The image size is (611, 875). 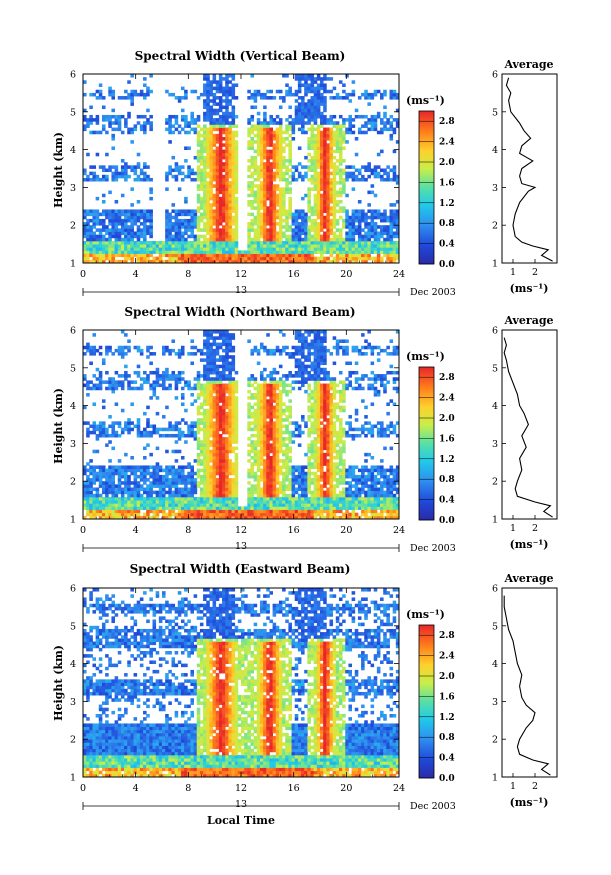 I want to click on y-tick-label: 4, so click(x=73, y=150).